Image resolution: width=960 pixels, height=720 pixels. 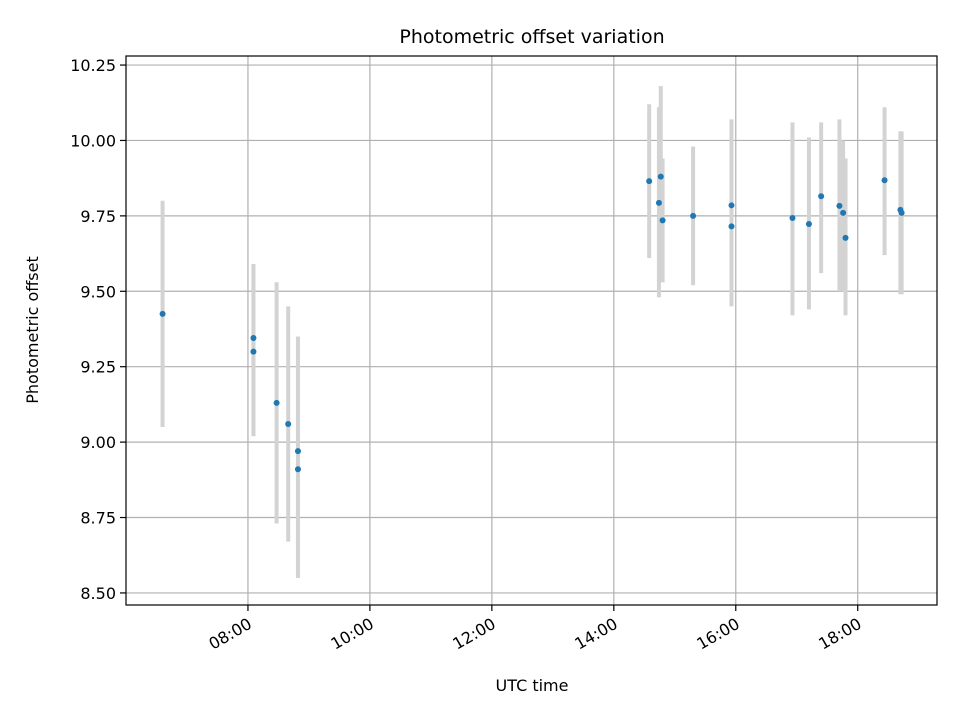 What do you see at coordinates (32, 330) in the screenshot?
I see `y-axis-label: Photometric offset` at bounding box center [32, 330].